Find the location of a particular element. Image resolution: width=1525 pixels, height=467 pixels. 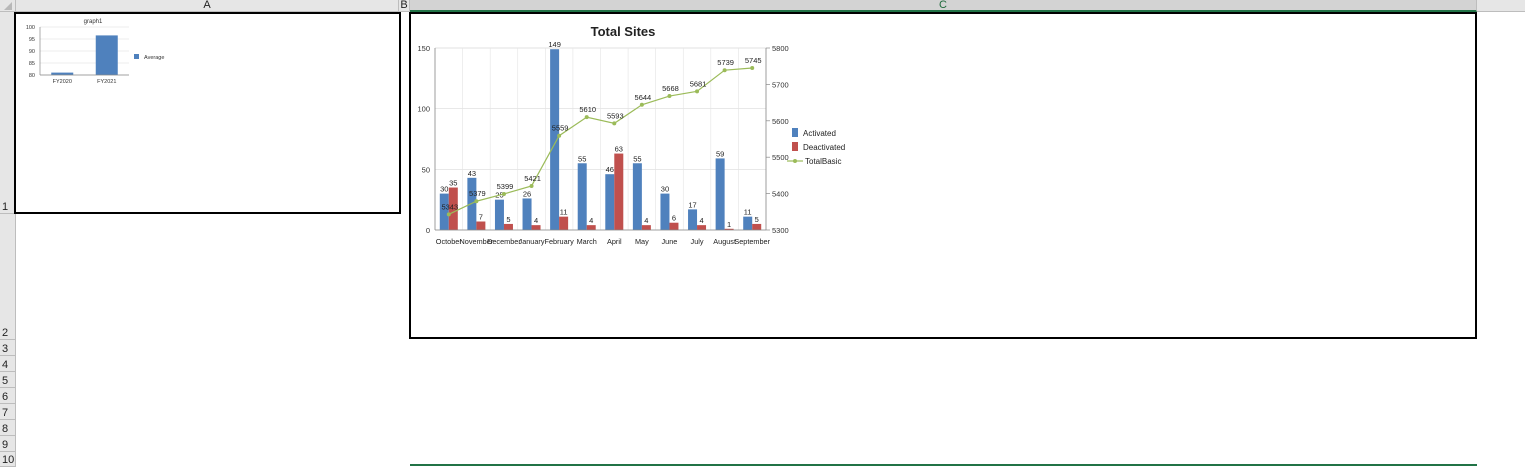

column-header-blank is located at coordinates (1501, 6).